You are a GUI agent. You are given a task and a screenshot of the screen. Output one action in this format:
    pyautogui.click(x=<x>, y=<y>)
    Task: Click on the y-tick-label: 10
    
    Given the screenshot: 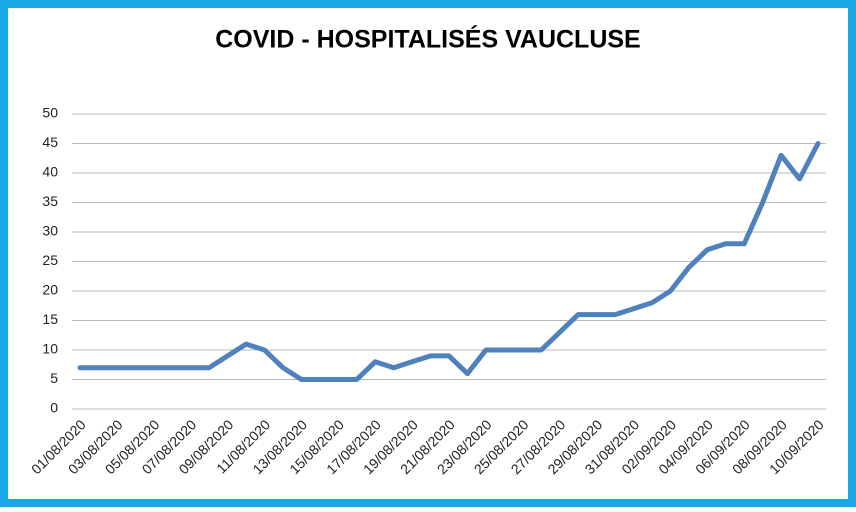 What is the action you would take?
    pyautogui.click(x=50, y=349)
    